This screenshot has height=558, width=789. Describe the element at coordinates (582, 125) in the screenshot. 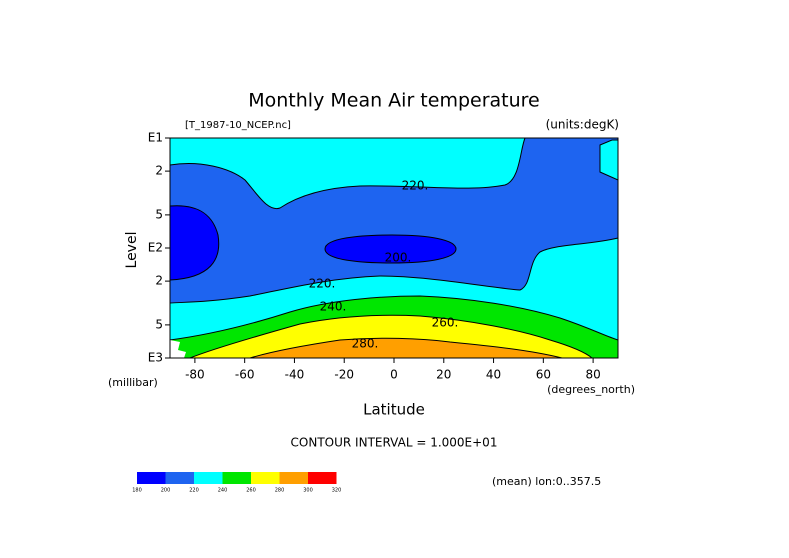

I see `subtitle-right: (units:degK)` at that location.